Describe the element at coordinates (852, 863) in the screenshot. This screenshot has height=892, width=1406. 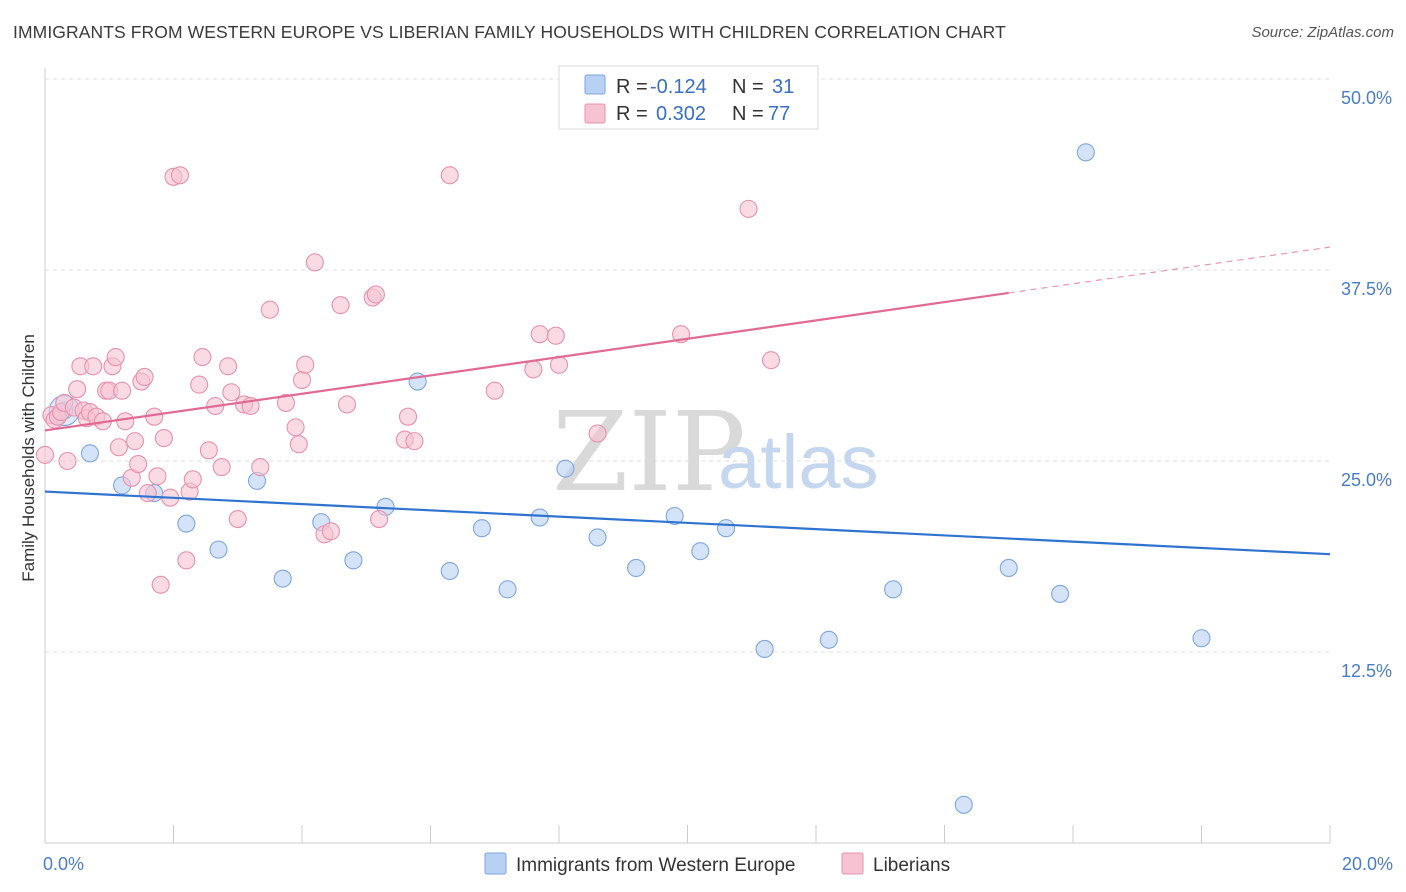
I see `bottom-legend-swatch-pink` at that location.